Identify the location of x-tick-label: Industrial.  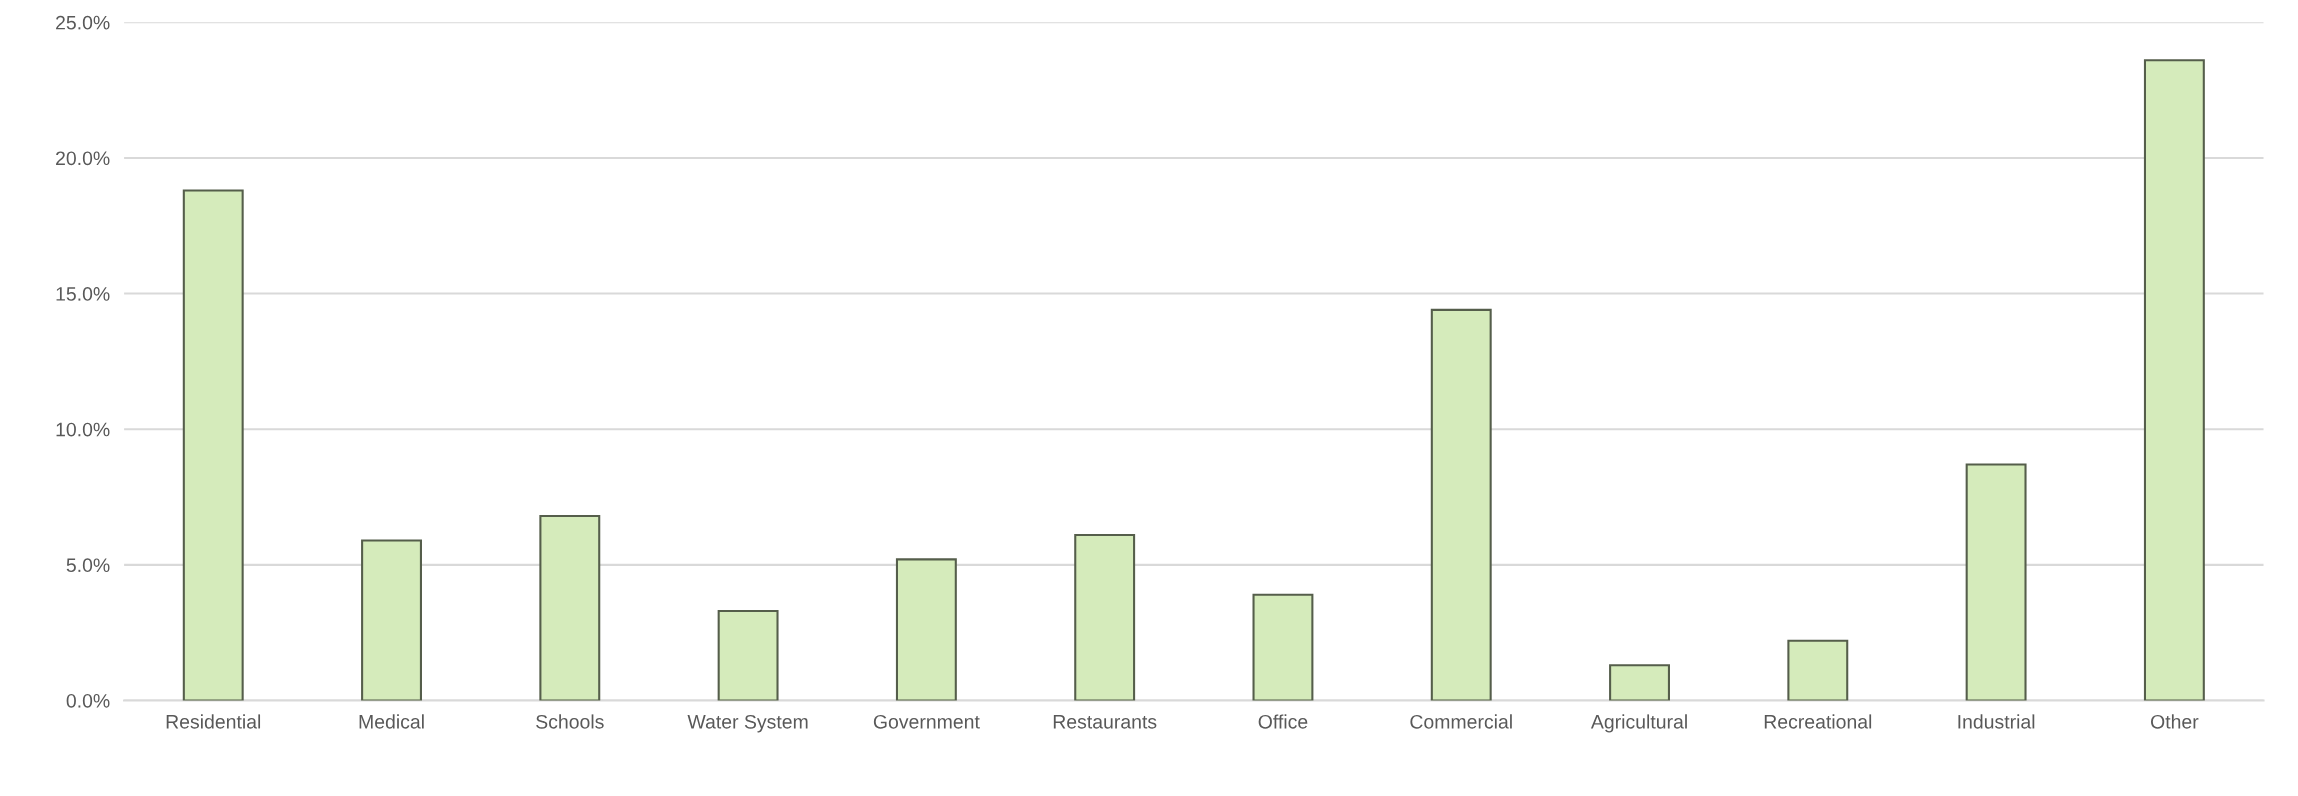
(1996, 721).